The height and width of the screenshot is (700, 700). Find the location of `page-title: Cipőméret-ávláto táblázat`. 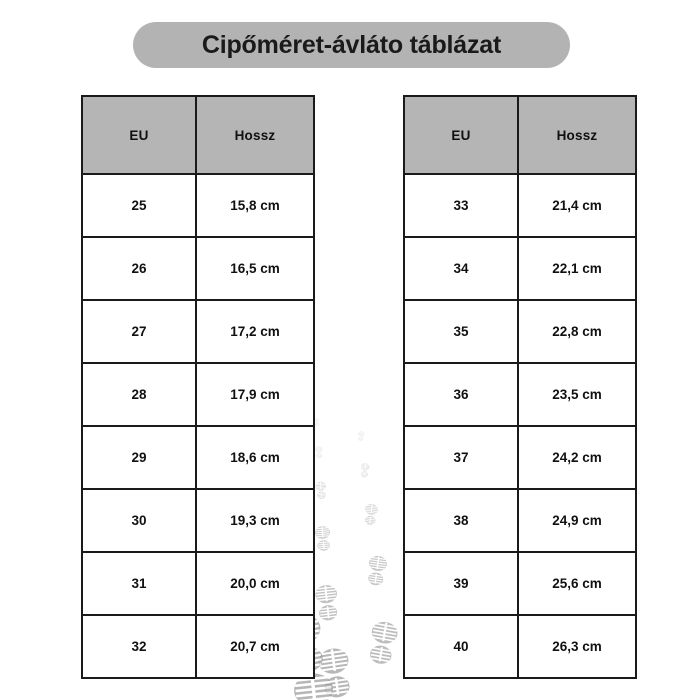

page-title: Cipőméret-ávláto táblázat is located at coordinates (351, 44).